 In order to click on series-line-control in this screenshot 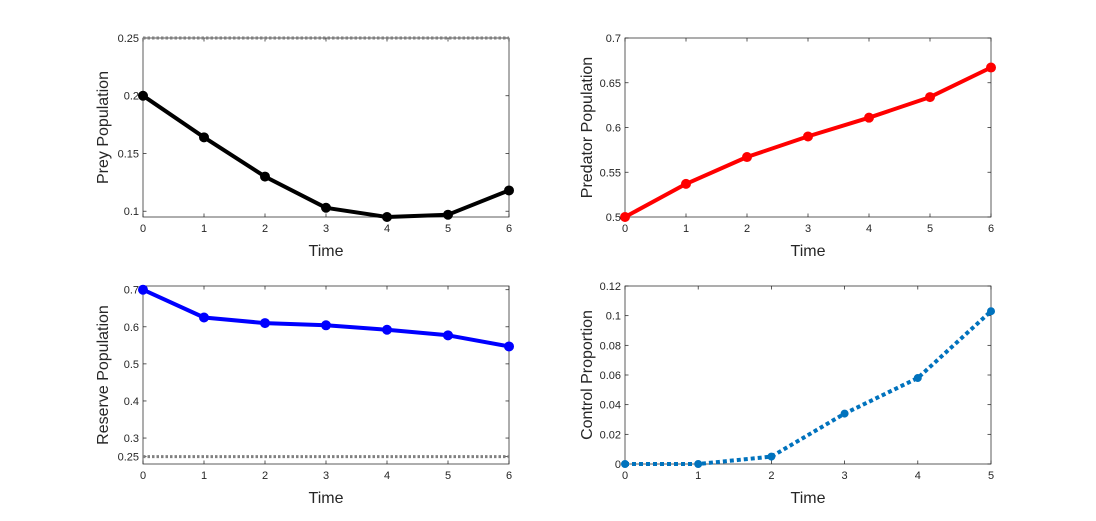, I will do `click(809, 387)`.